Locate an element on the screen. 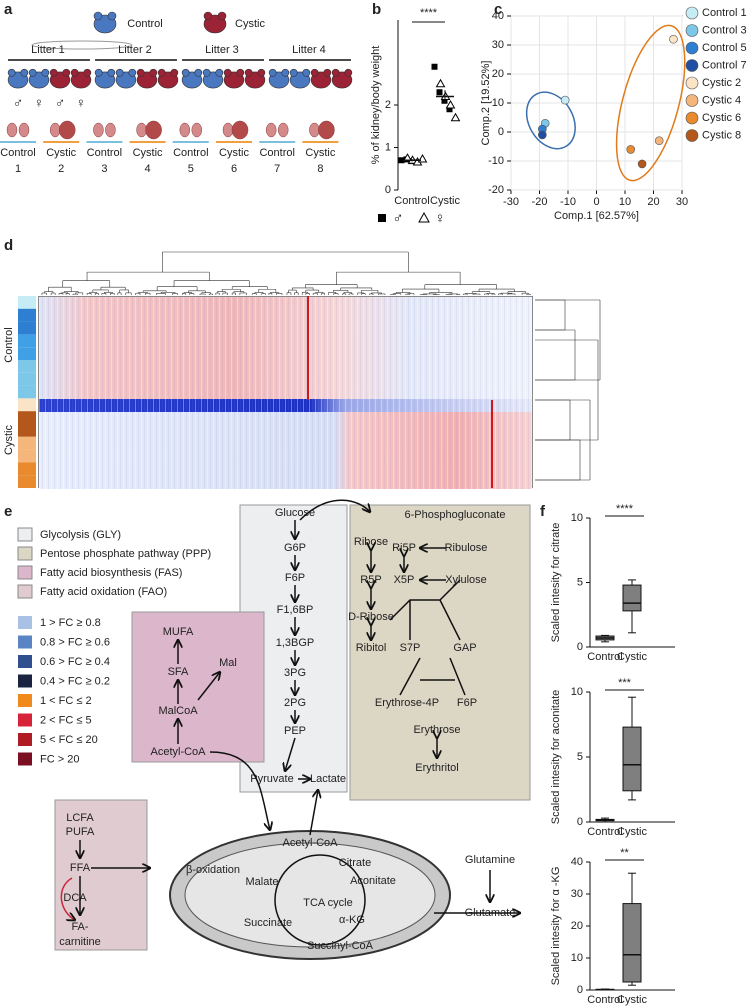 This screenshot has width=754, height=1008. legend-label: Cystic 8 is located at coordinates (721, 135).